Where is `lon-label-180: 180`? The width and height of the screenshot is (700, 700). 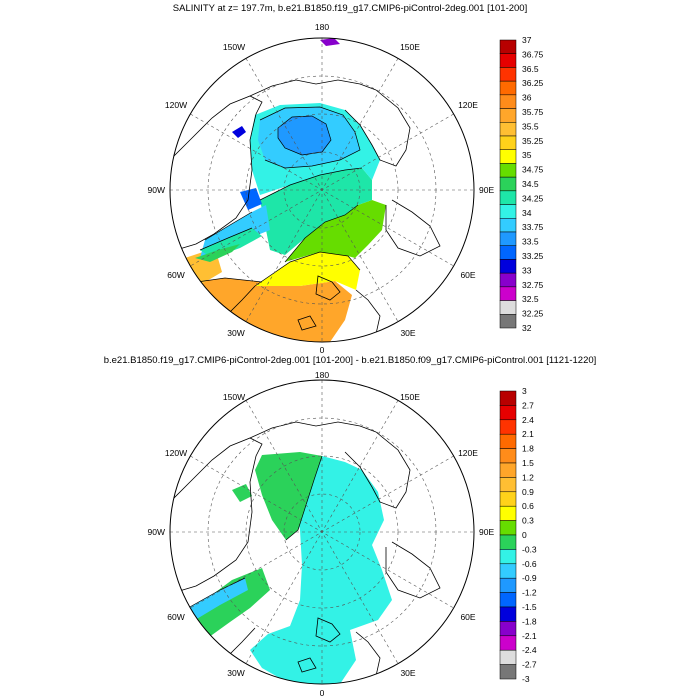
lon-label-180: 180 is located at coordinates (322, 375).